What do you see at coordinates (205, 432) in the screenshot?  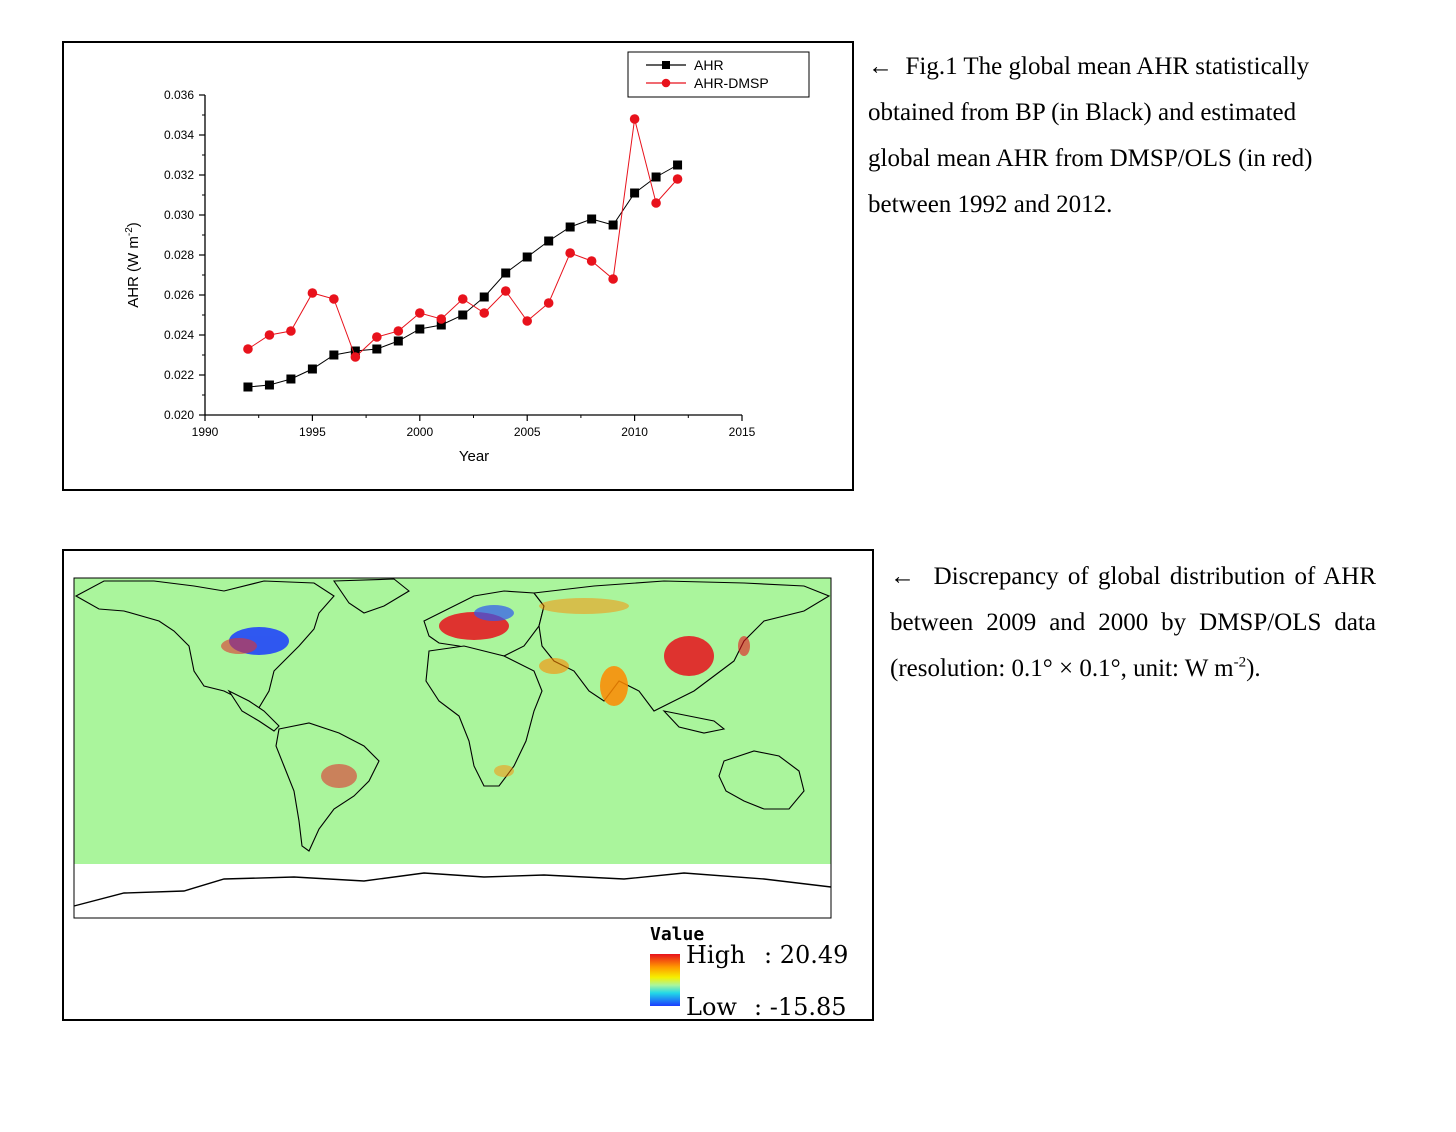 I see `x-tick-label: 1990` at bounding box center [205, 432].